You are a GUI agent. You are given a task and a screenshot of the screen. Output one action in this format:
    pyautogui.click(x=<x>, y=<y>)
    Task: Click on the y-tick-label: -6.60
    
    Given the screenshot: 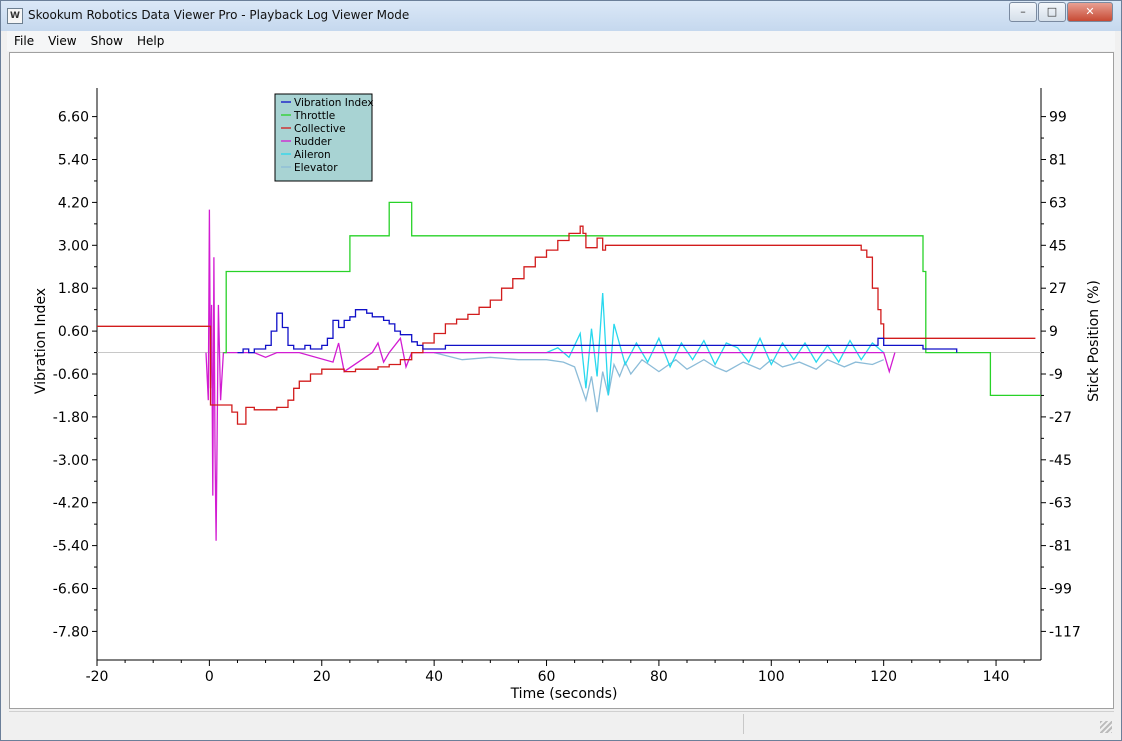 What is the action you would take?
    pyautogui.click(x=71, y=590)
    